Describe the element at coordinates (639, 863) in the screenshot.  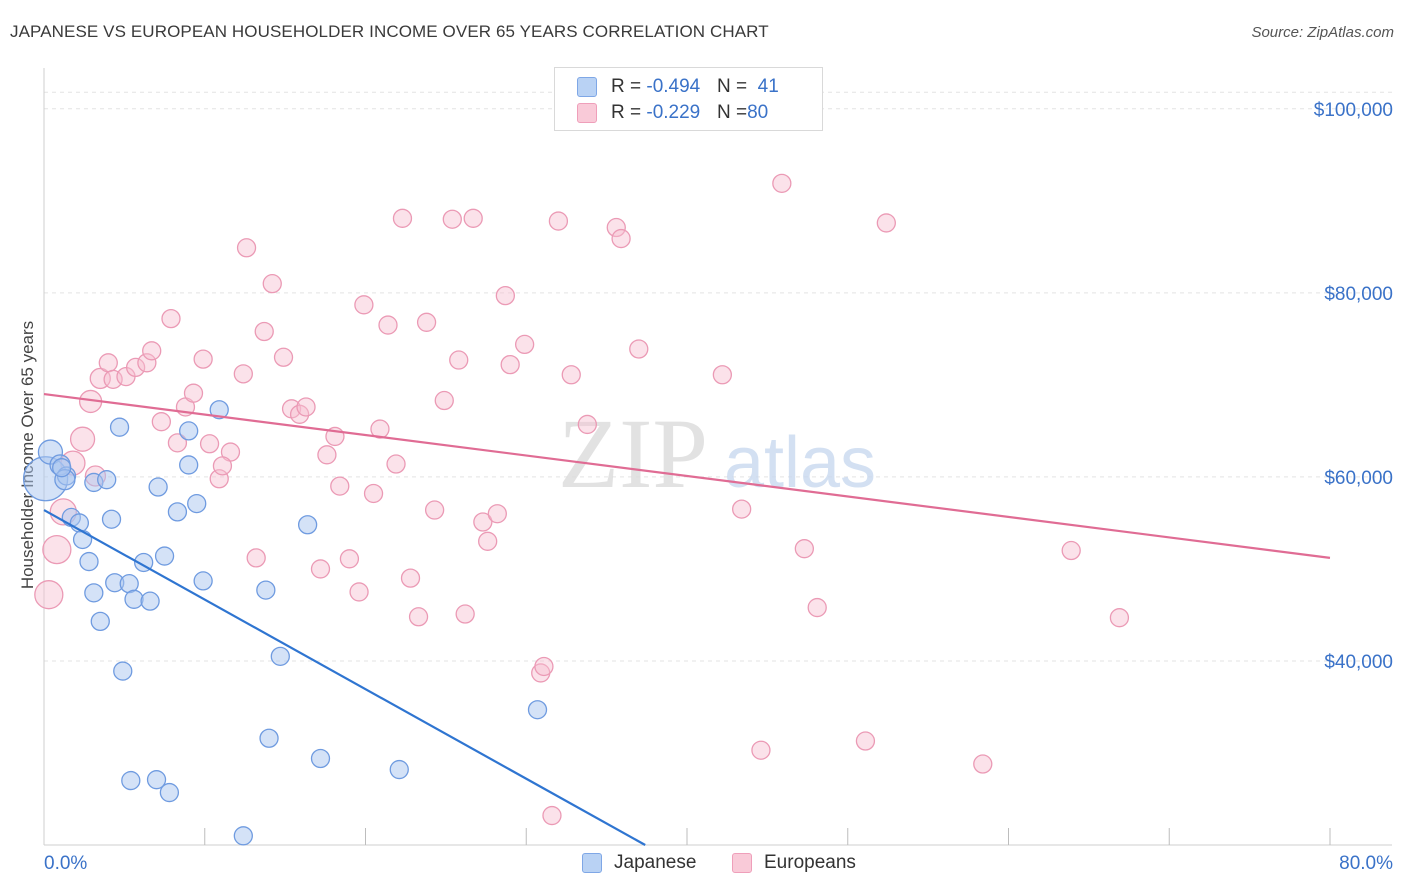
I see `legend-item-japanese: Japanese` at that location.